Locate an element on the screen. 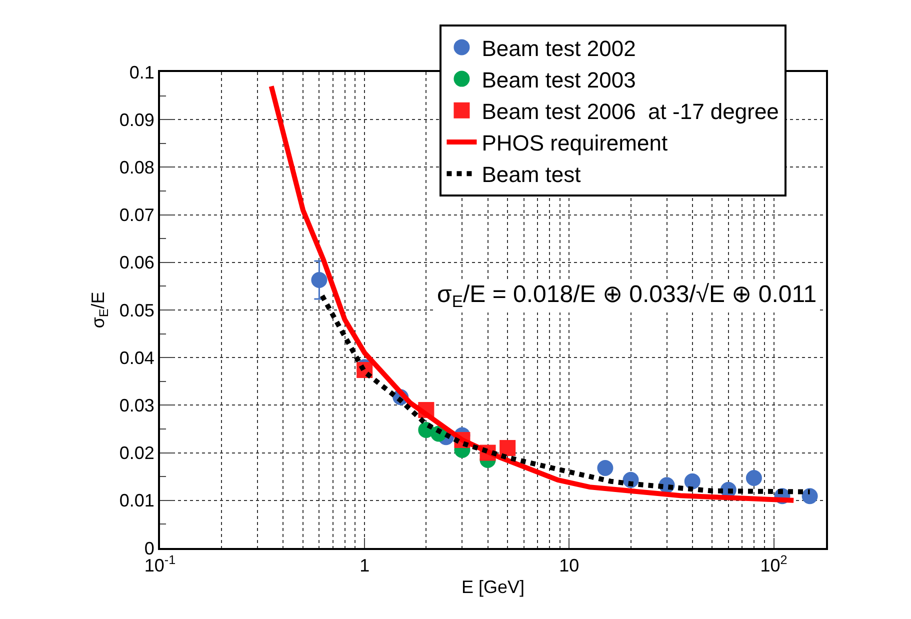 The width and height of the screenshot is (911, 619). y-tick-label: 0.04 is located at coordinates (136, 358).